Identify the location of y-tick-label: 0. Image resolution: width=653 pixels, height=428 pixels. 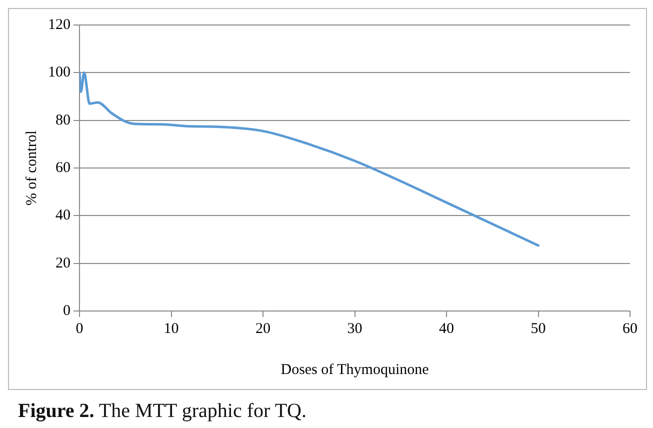
(66, 310).